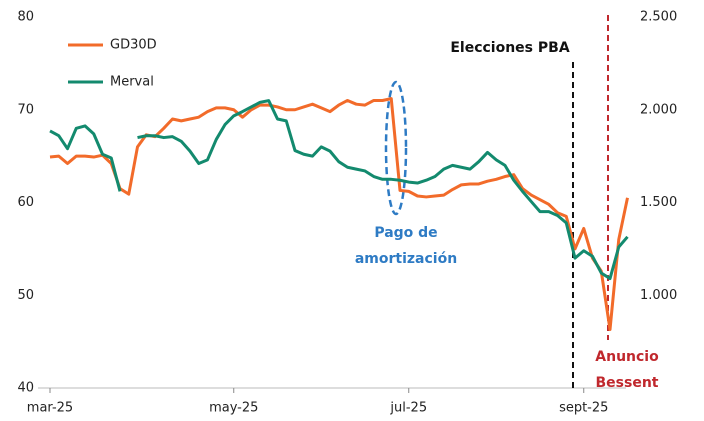 The image size is (704, 421). I want to click on annotation: Bessent, so click(627, 383).